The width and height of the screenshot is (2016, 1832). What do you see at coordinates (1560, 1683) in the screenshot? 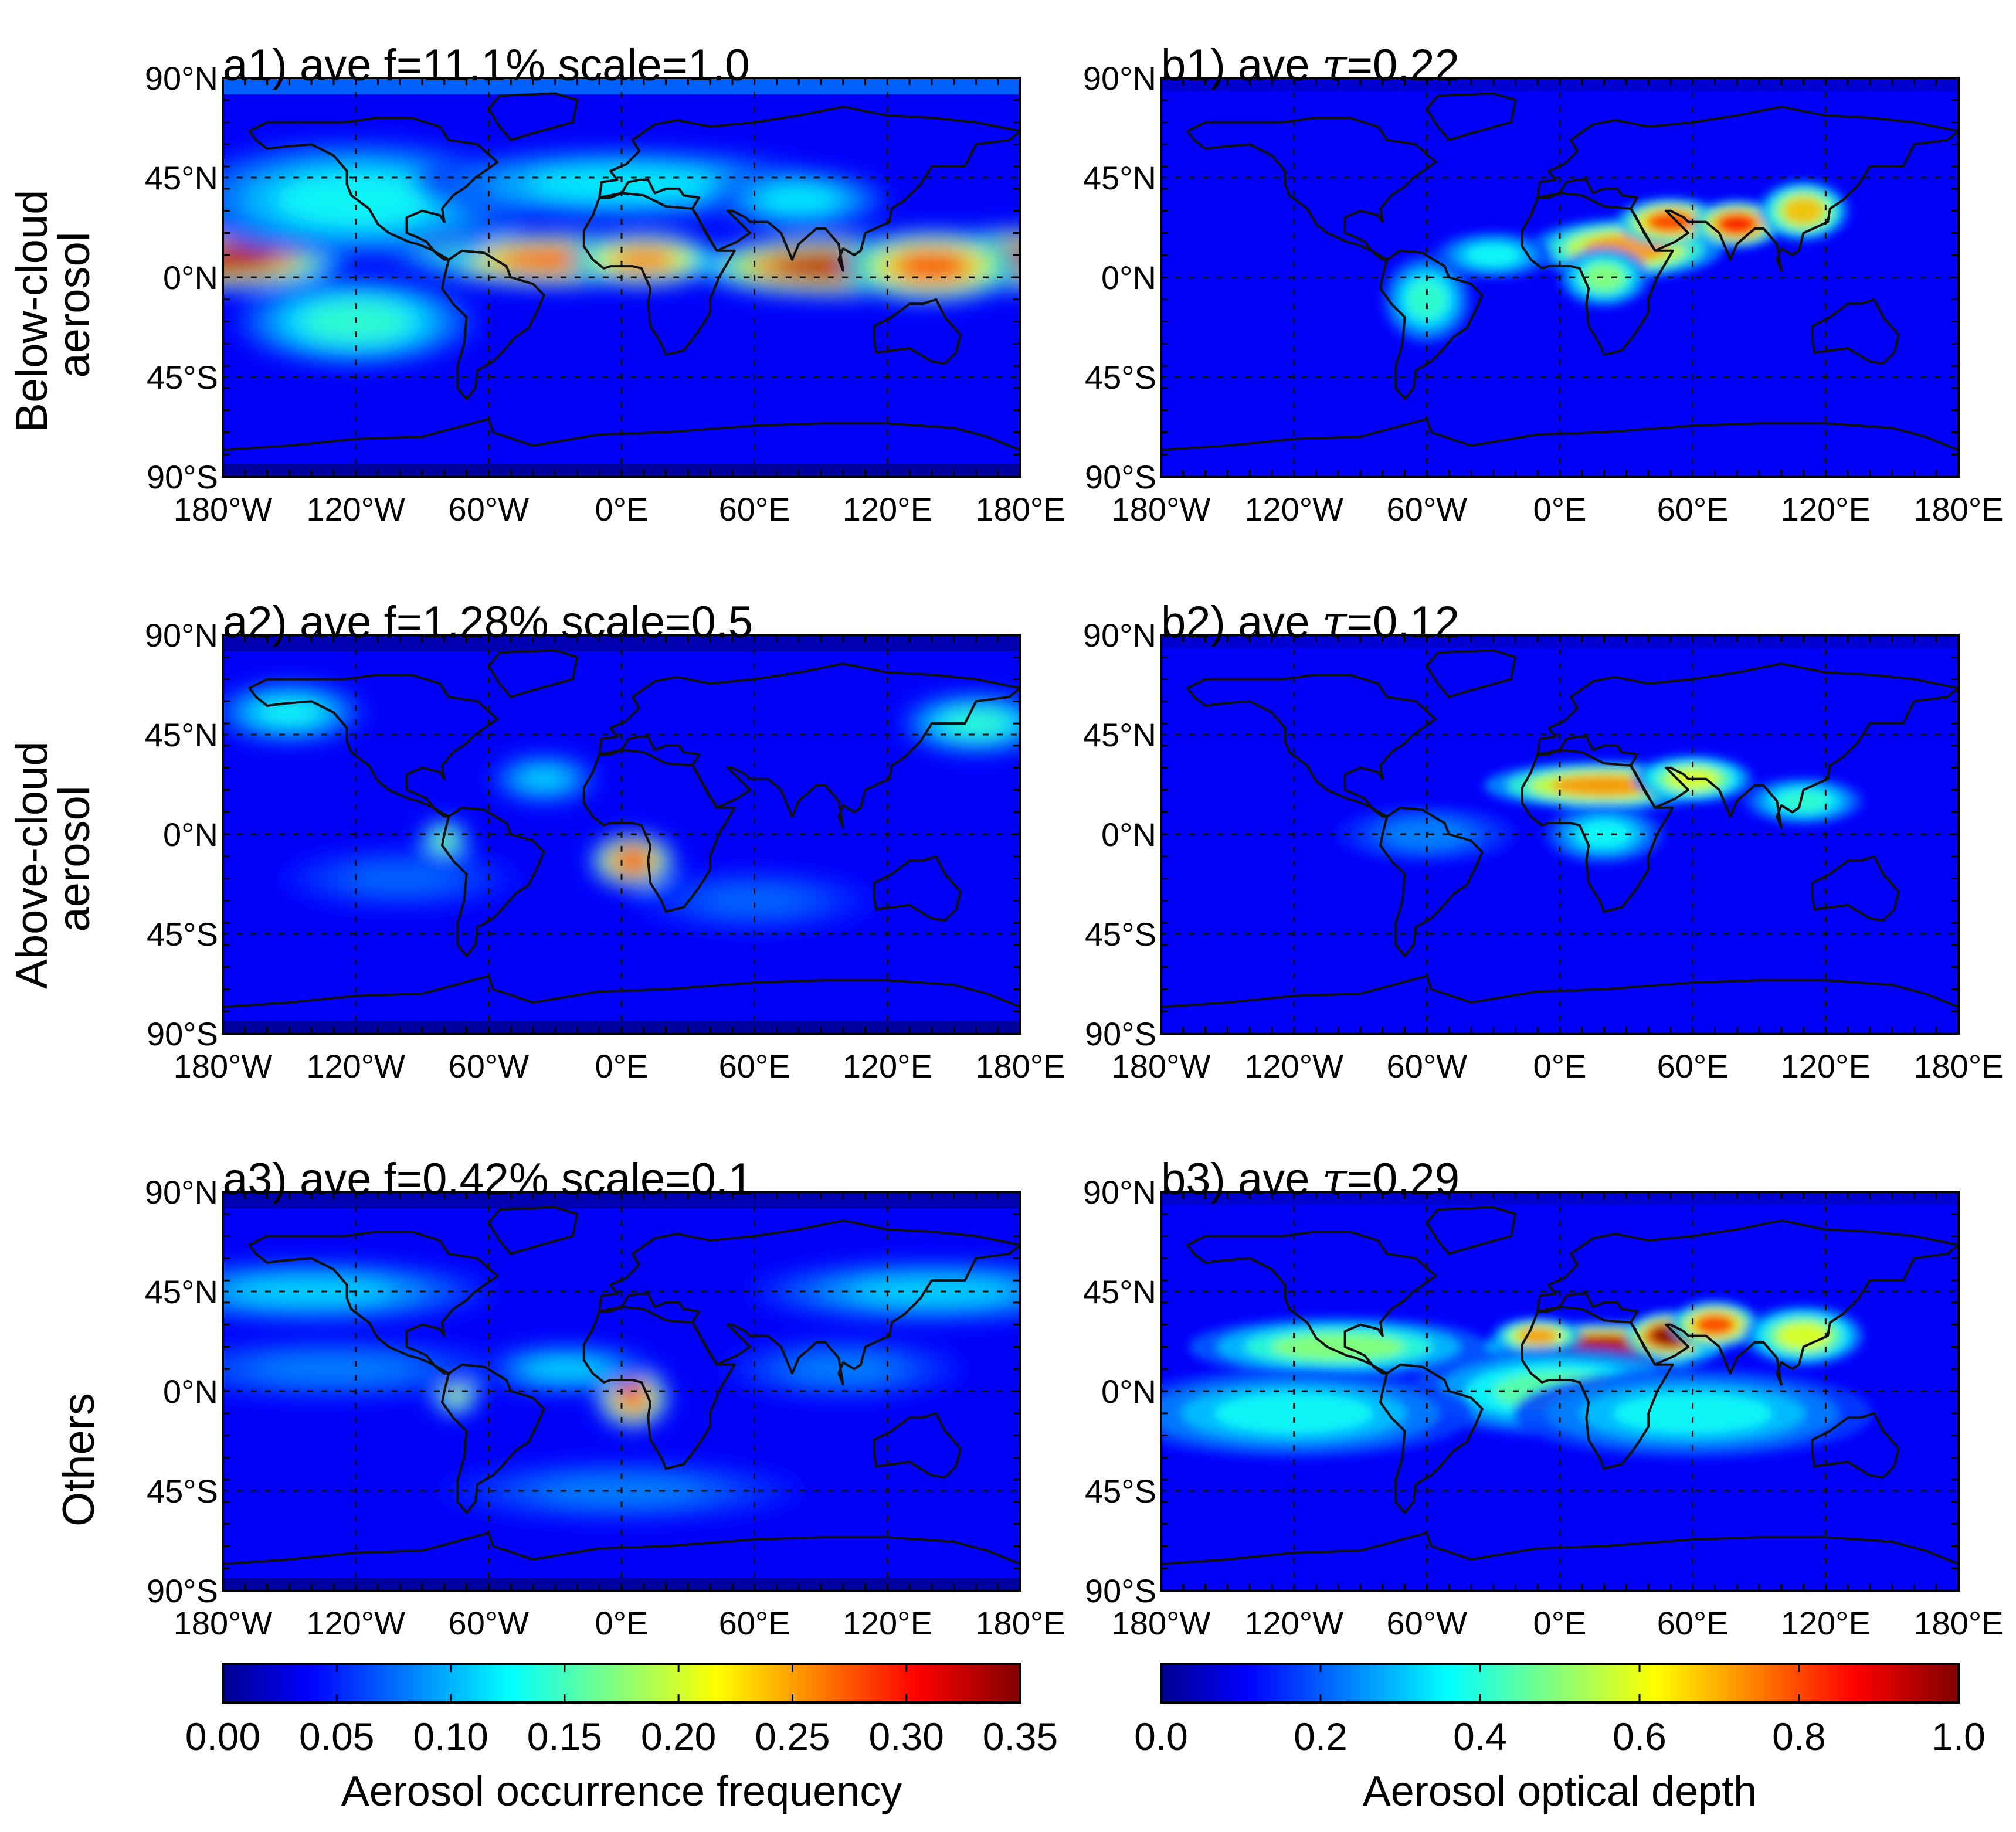
I see `colorbar-aod-gradient` at bounding box center [1560, 1683].